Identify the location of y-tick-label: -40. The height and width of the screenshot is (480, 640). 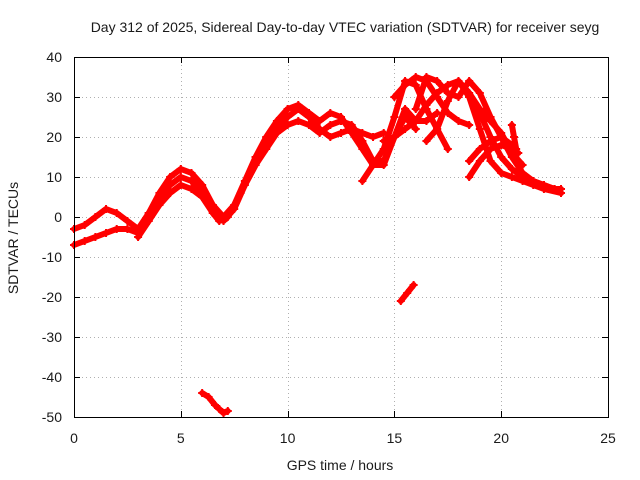
(52, 377).